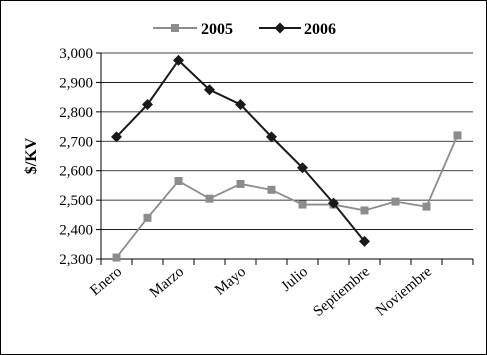 This screenshot has height=355, width=487. Describe the element at coordinates (76, 113) in the screenshot. I see `y-tick-label: 2,800` at that location.